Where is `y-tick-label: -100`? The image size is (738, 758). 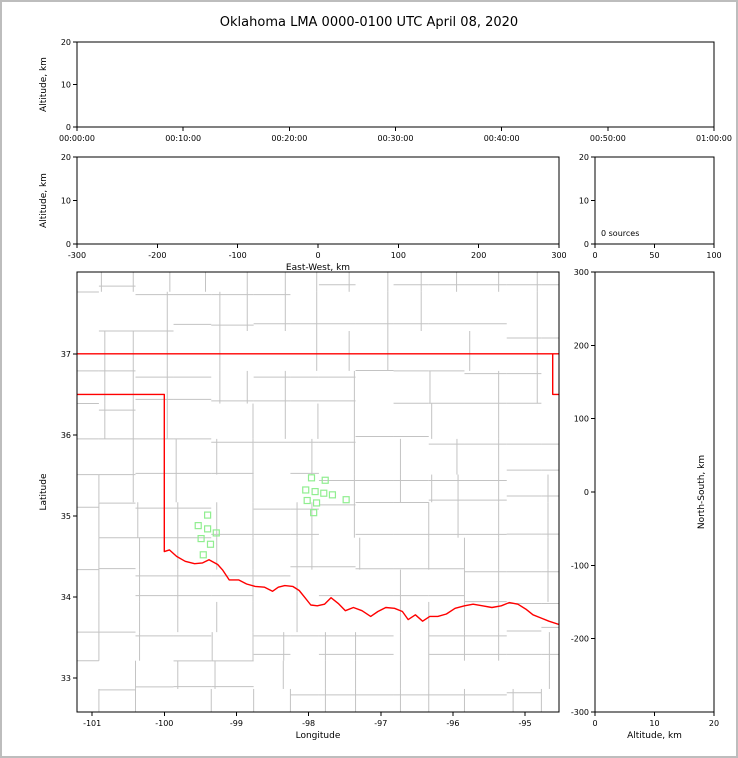
y-tick-label: -100 is located at coordinates (580, 565).